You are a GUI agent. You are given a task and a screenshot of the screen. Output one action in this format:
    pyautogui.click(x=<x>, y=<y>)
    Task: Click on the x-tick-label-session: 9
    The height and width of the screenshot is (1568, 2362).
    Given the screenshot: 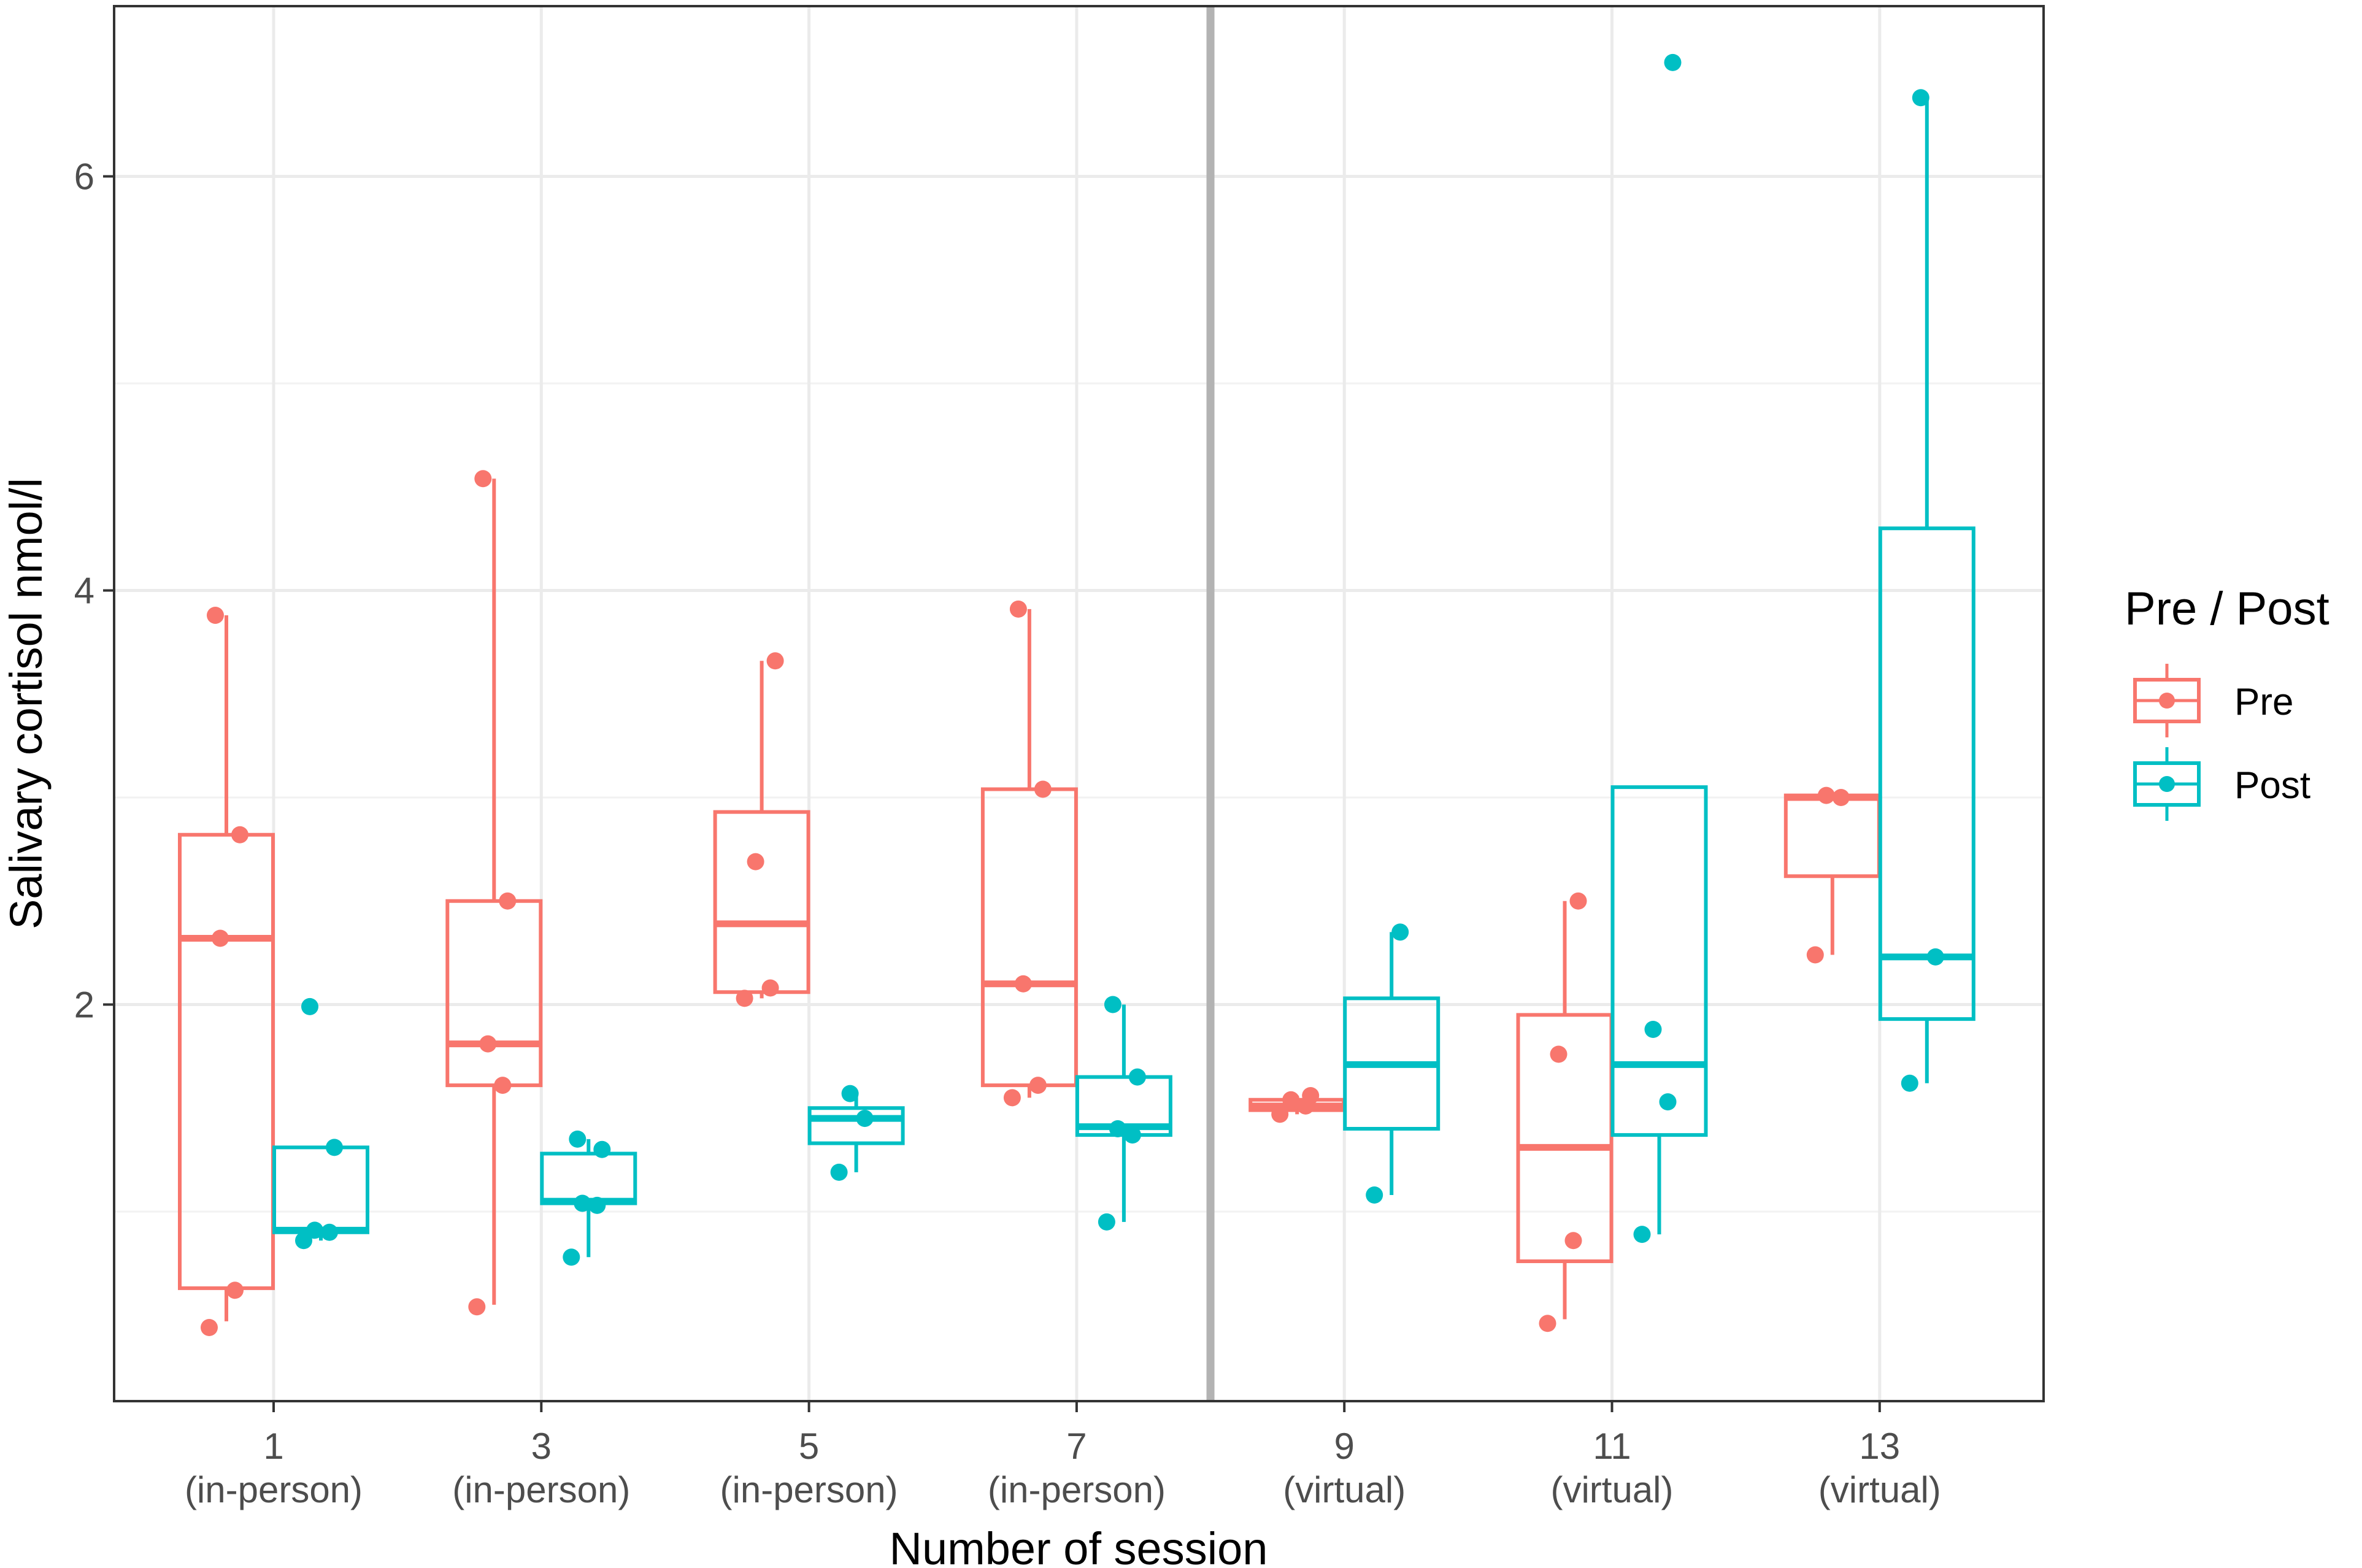 What is the action you would take?
    pyautogui.click(x=1344, y=1446)
    